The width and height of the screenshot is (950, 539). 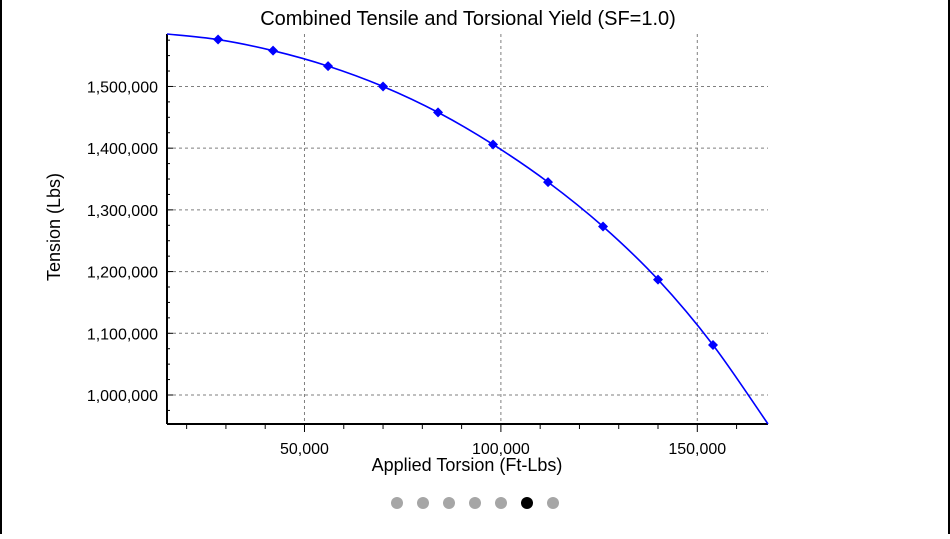 What do you see at coordinates (122, 87) in the screenshot?
I see `y-tick-label: 1,500,000` at bounding box center [122, 87].